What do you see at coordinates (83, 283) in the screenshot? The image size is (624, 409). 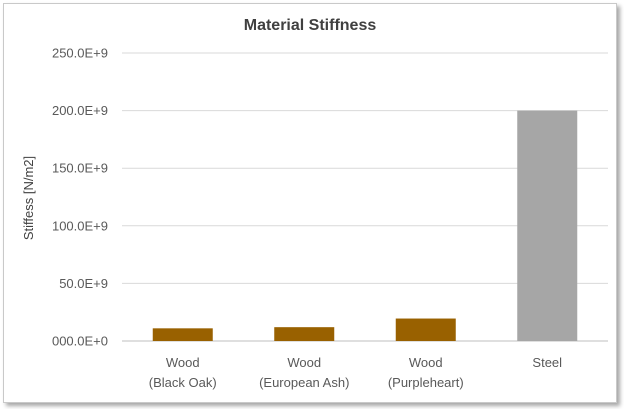 I see `y-tick-label: 50.0E+9` at bounding box center [83, 283].